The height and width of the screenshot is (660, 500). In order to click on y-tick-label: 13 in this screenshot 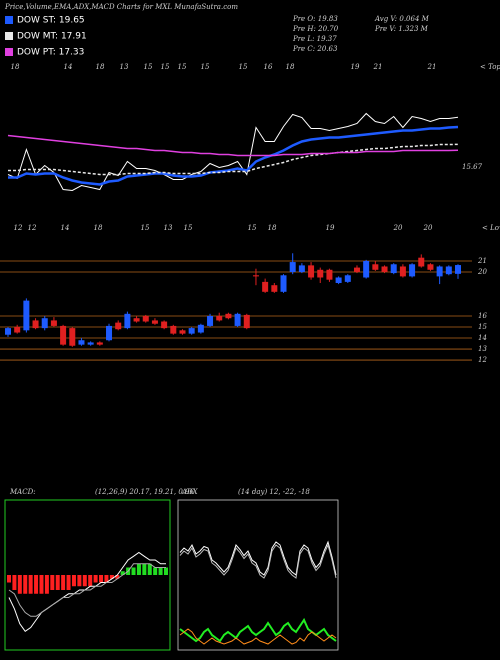, I will do `click(482, 349)`.